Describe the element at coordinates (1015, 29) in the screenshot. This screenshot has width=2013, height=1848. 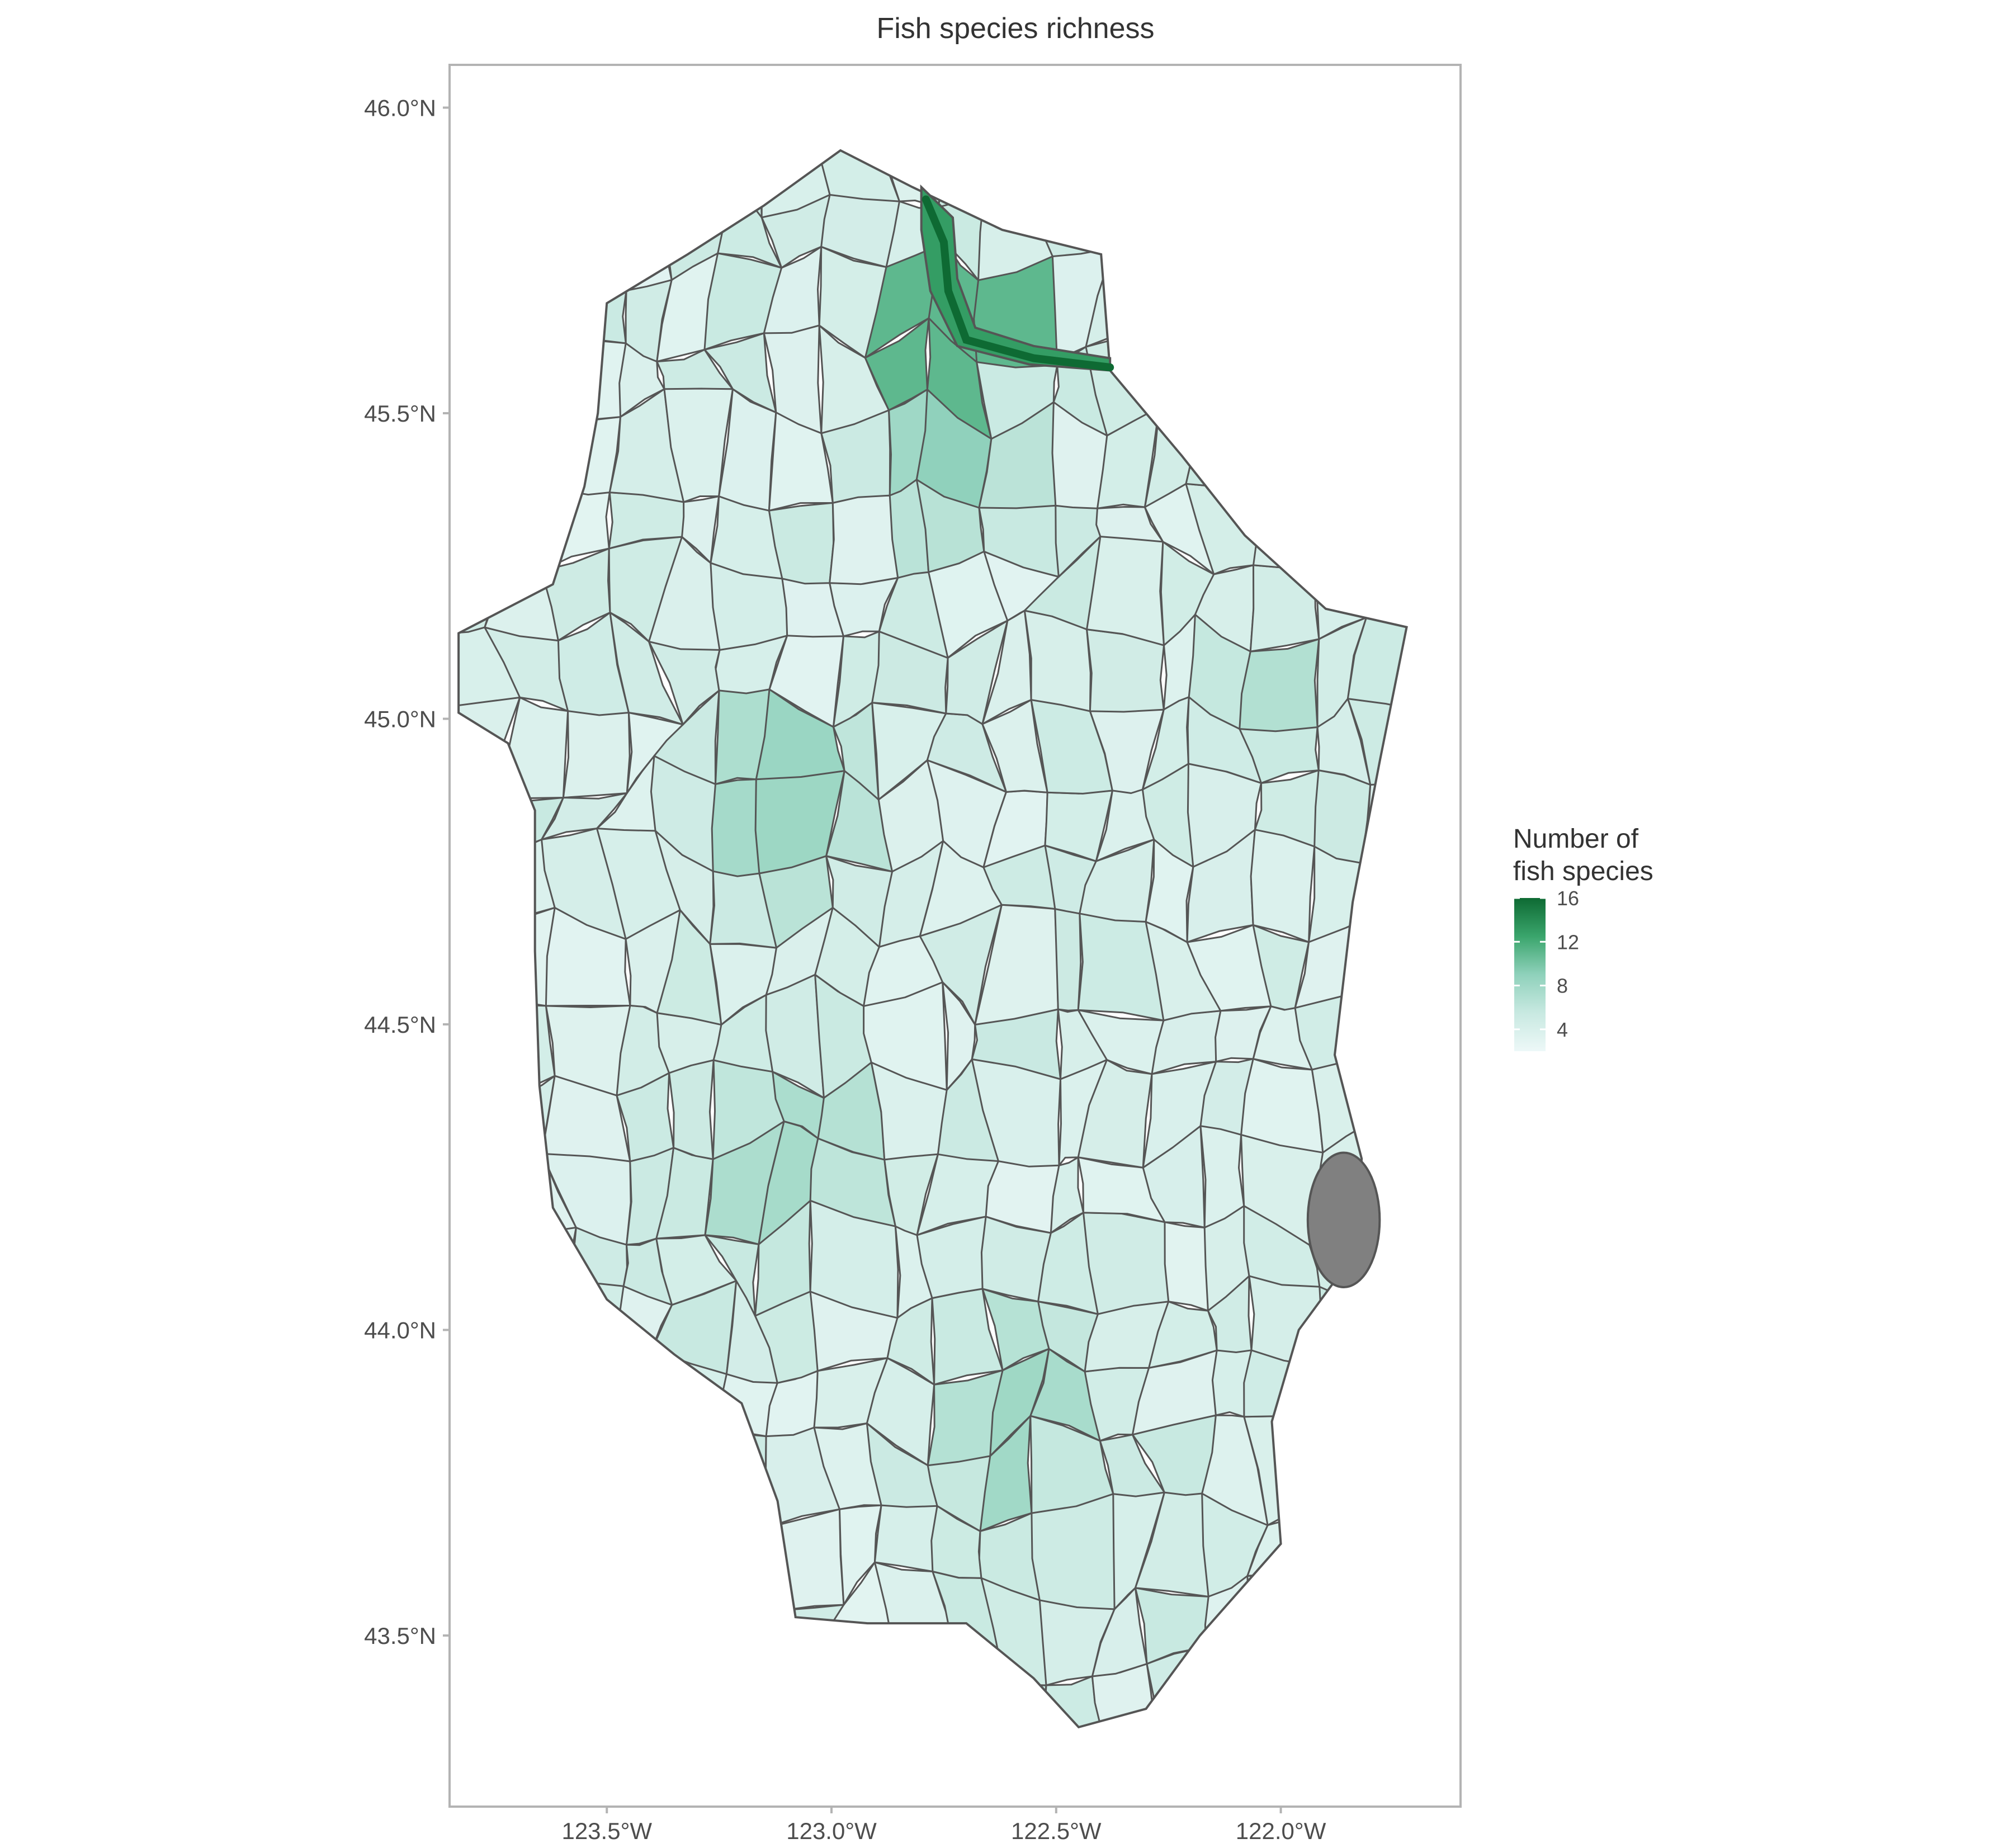
I see `plot-title: Fish species richness` at that location.